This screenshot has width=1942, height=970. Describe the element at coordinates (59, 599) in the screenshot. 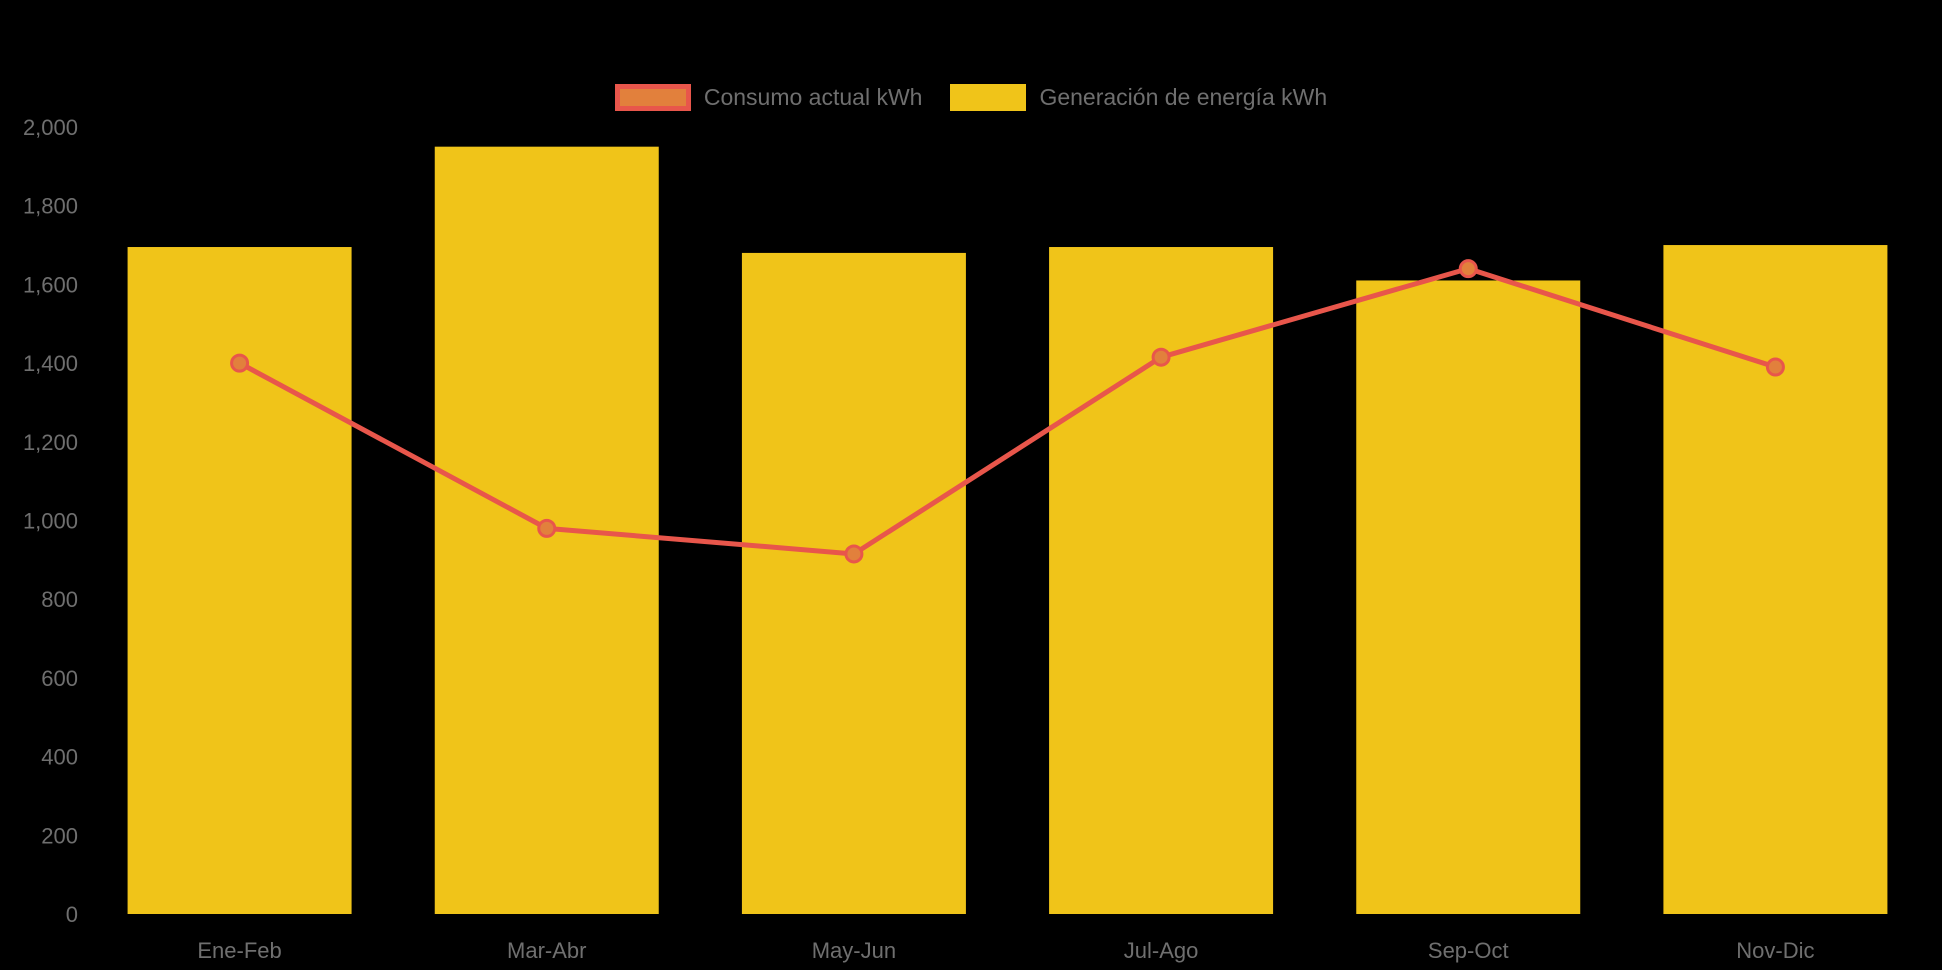

I see `y-axis-tick-label: 800` at that location.